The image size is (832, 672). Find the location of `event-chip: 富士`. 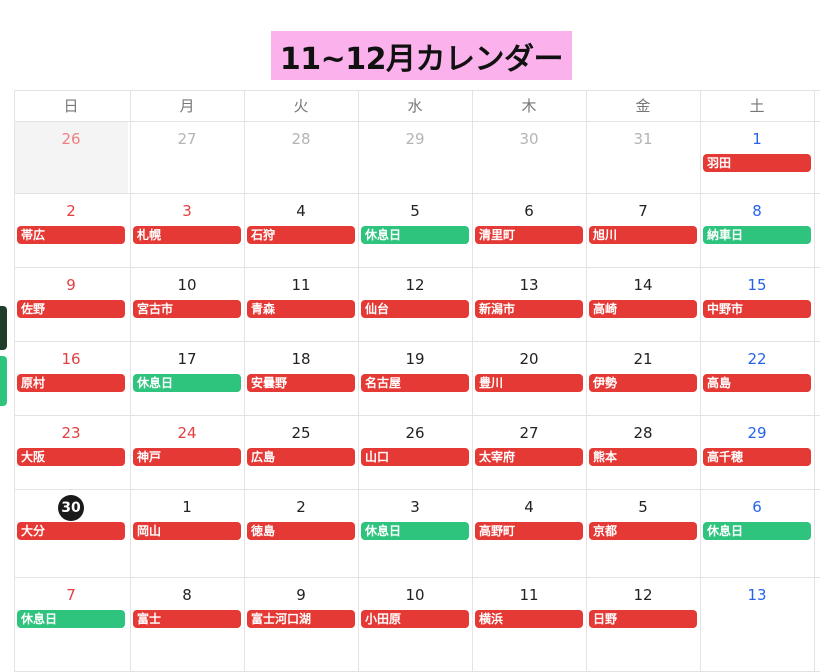

event-chip: 富士 is located at coordinates (187, 619).